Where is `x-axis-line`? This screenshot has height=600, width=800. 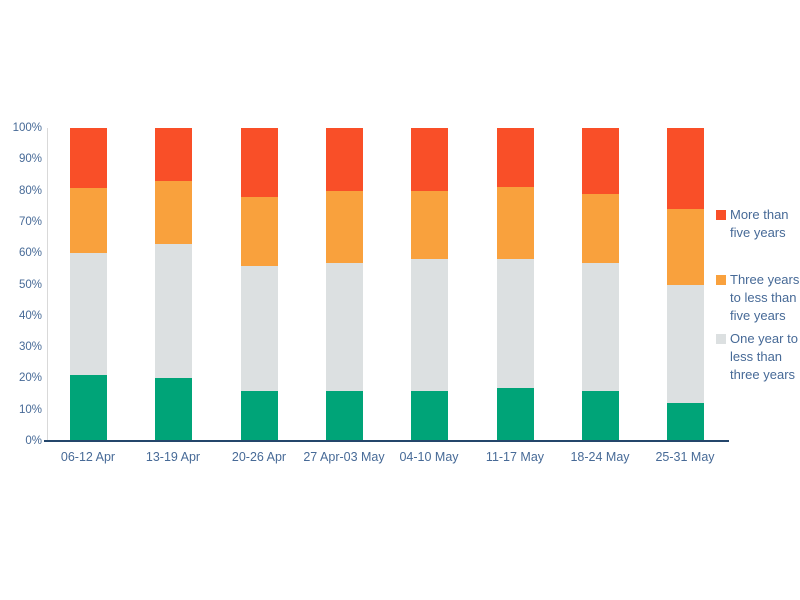 x-axis-line is located at coordinates (386, 441).